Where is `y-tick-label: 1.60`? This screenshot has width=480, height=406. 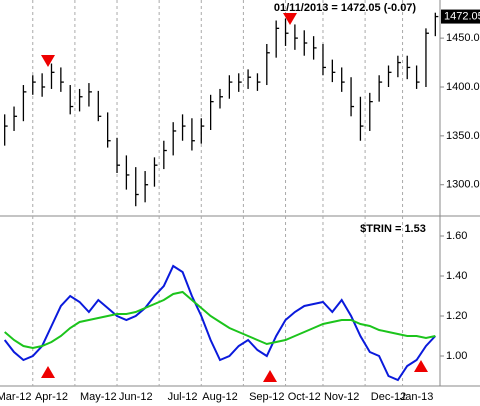 y-tick-label: 1.60 is located at coordinates (456, 236).